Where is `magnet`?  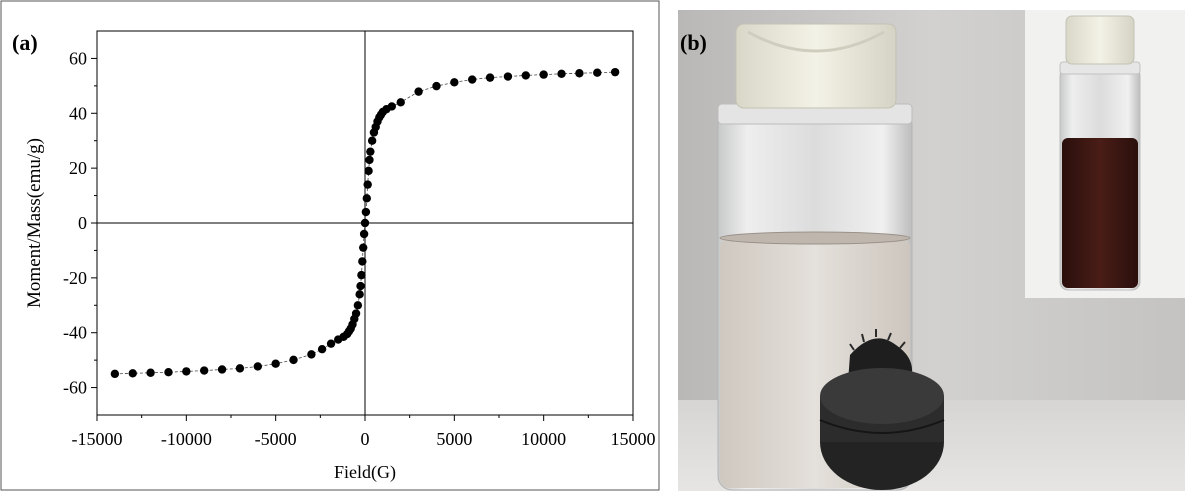 magnet is located at coordinates (882, 409).